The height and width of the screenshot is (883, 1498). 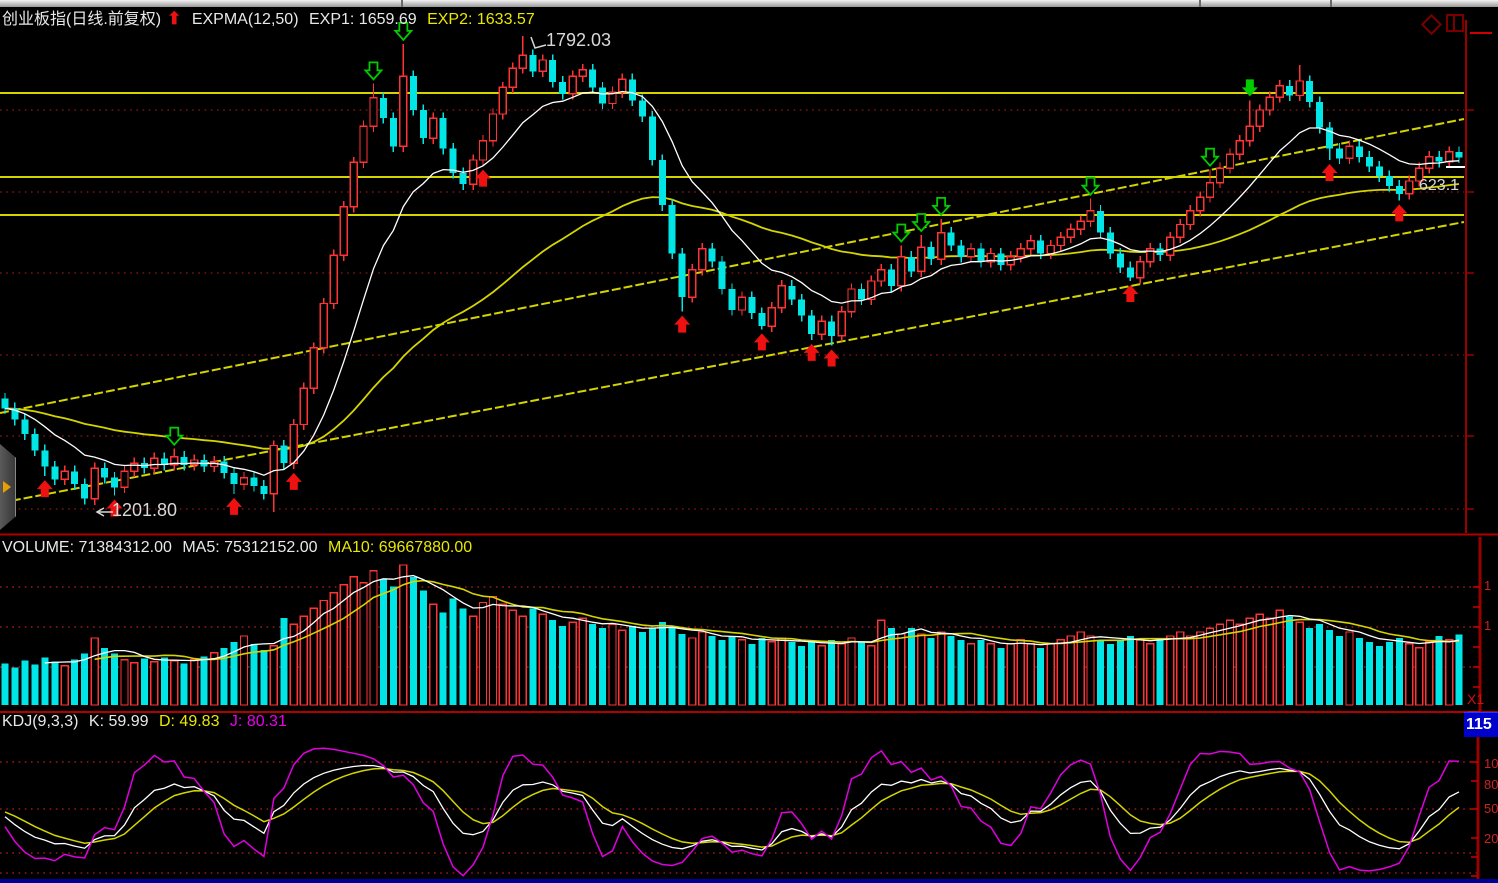 I want to click on kdj-d-line, so click(x=732, y=807).